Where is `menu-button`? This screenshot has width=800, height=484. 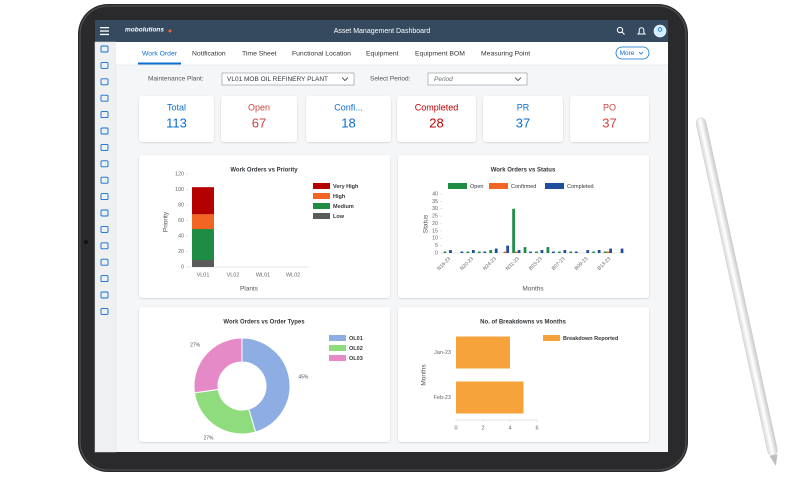 menu-button is located at coordinates (104, 31).